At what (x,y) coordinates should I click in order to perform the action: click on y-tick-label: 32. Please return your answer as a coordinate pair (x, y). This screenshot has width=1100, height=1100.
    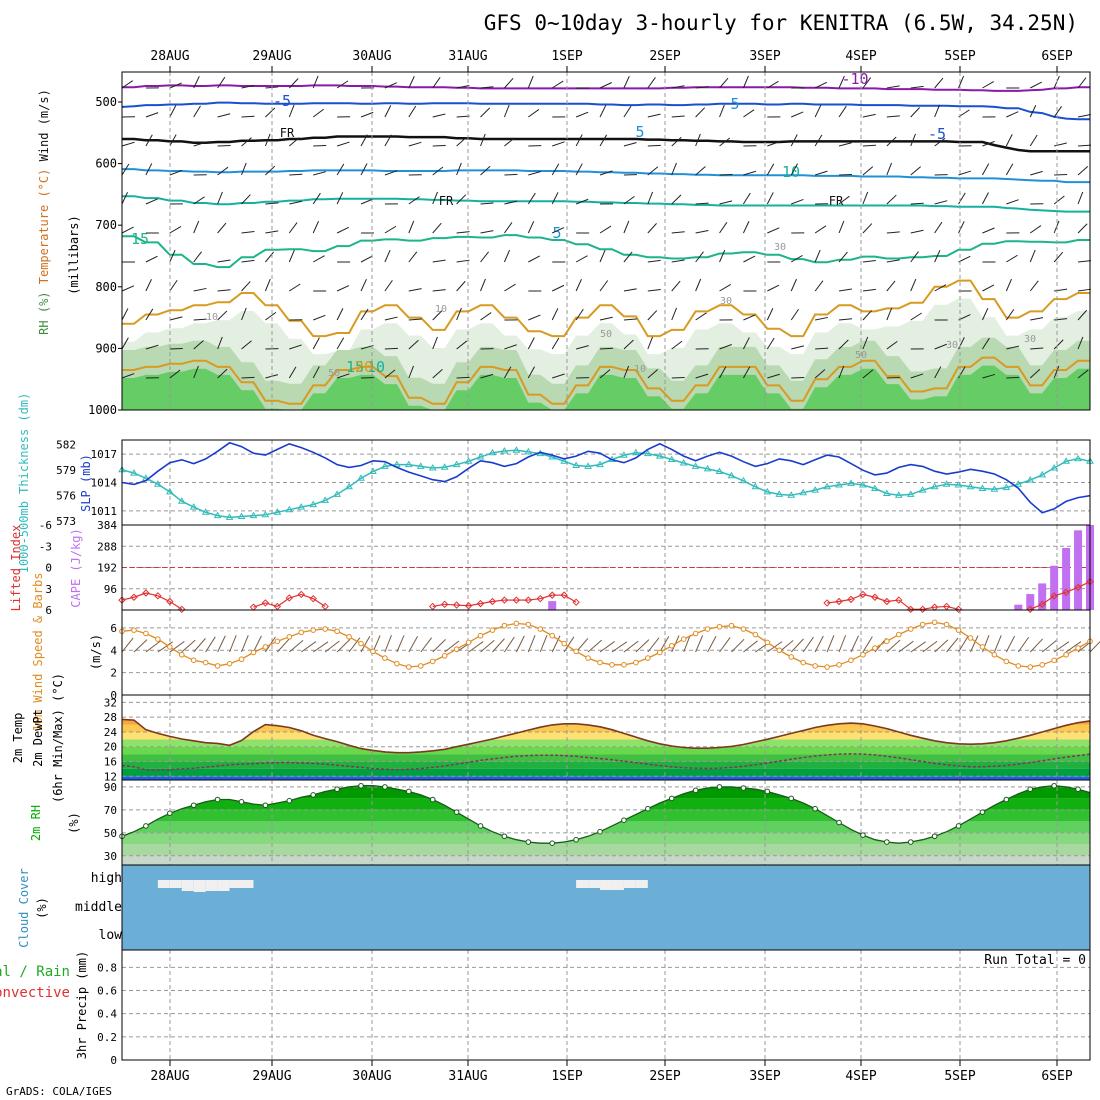
    Looking at the image, I should click on (110, 702).